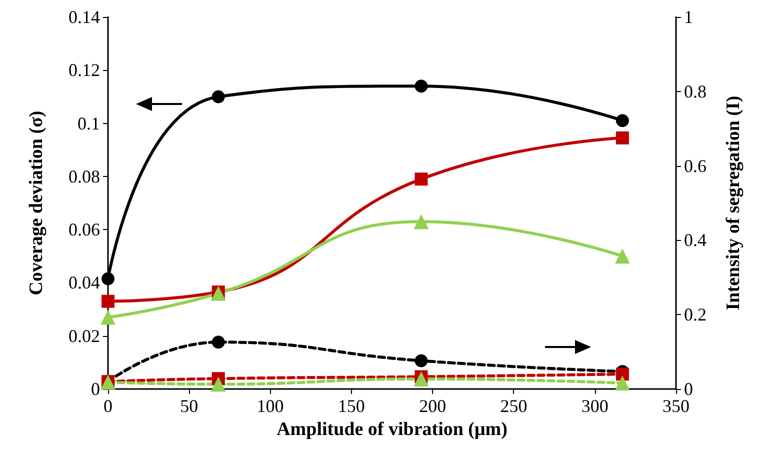 The height and width of the screenshot is (473, 765). Describe the element at coordinates (84, 282) in the screenshot. I see `y-tick-label: 0.04` at that location.